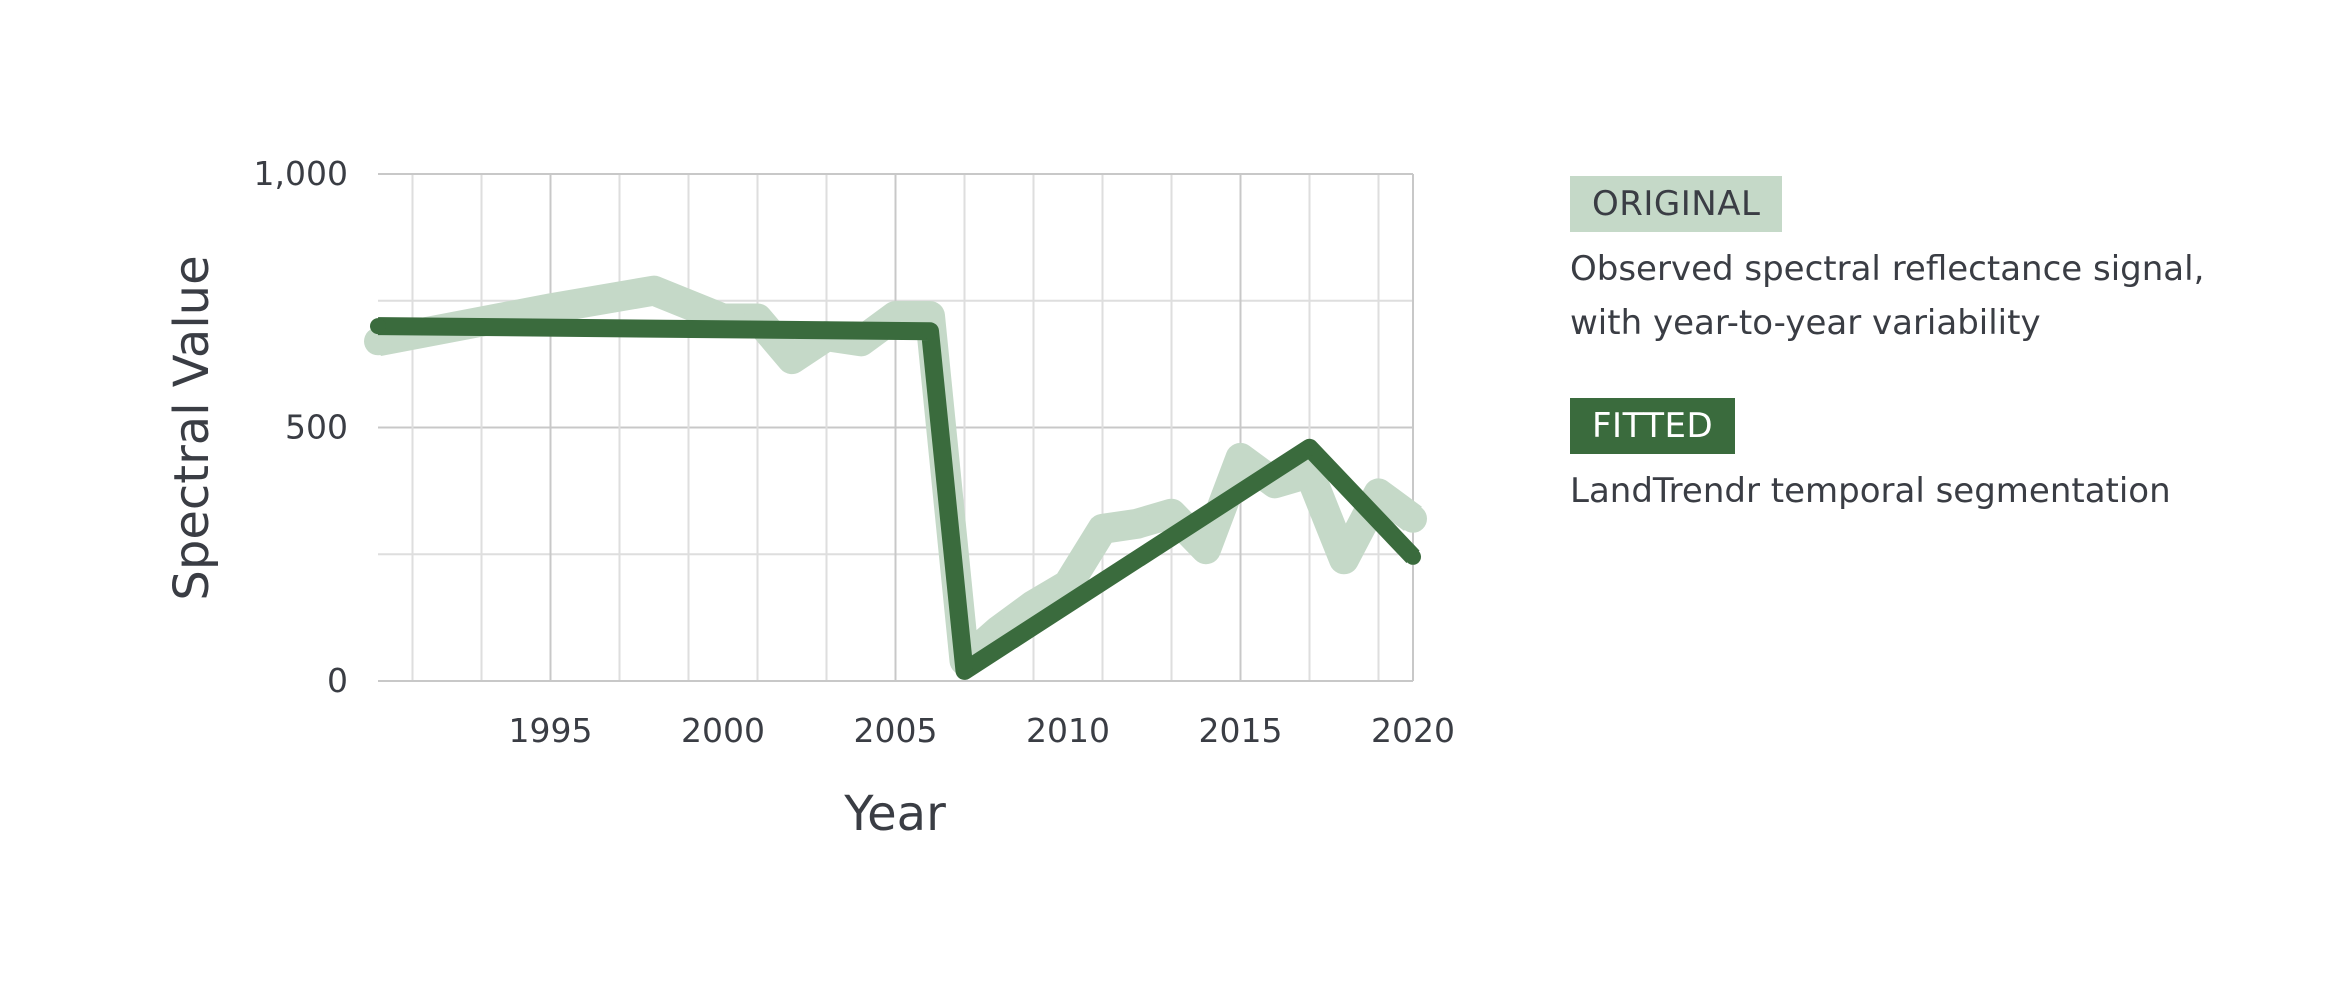 This screenshot has height=992, width=2334. What do you see at coordinates (301, 173) in the screenshot?
I see `y-tick-label: 1,000` at bounding box center [301, 173].